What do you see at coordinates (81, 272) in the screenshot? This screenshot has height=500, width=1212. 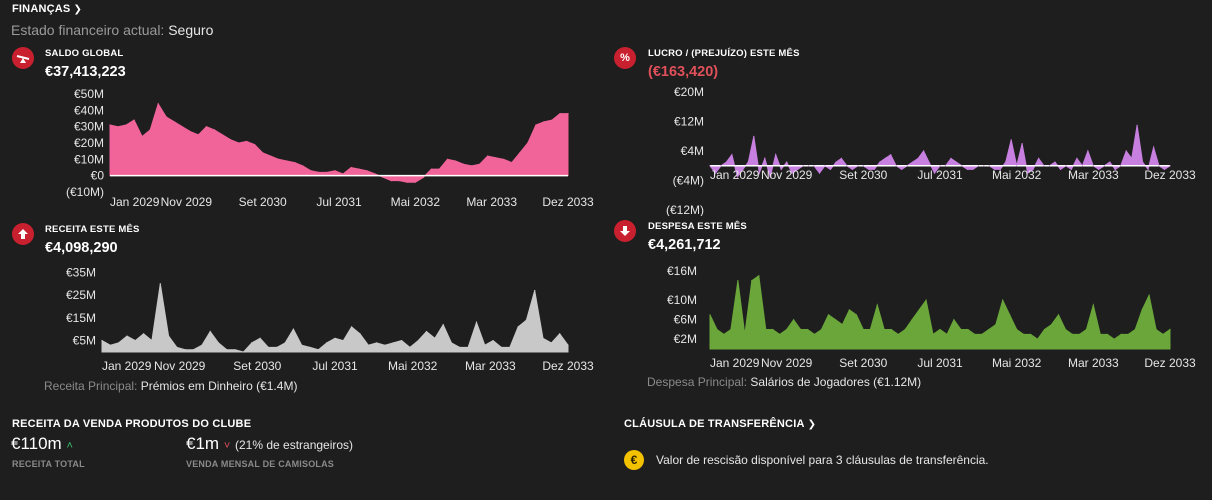 I see `y-tick-label: €35M` at bounding box center [81, 272].